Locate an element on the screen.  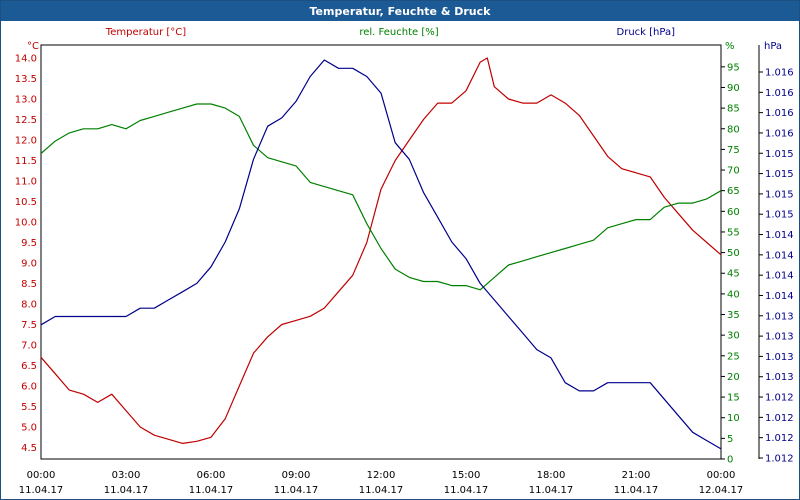
x-tick-date: 12.04.17 is located at coordinates (721, 490).